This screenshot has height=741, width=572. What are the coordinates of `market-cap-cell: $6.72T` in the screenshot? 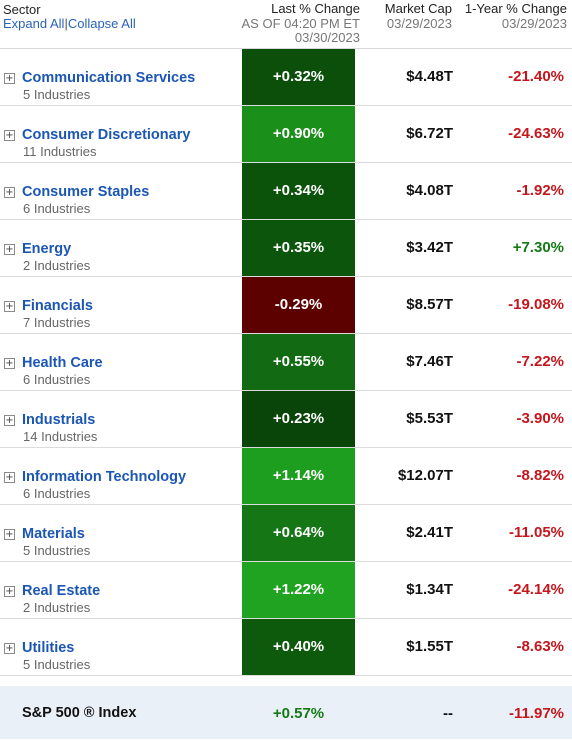 It's located at (429, 133).